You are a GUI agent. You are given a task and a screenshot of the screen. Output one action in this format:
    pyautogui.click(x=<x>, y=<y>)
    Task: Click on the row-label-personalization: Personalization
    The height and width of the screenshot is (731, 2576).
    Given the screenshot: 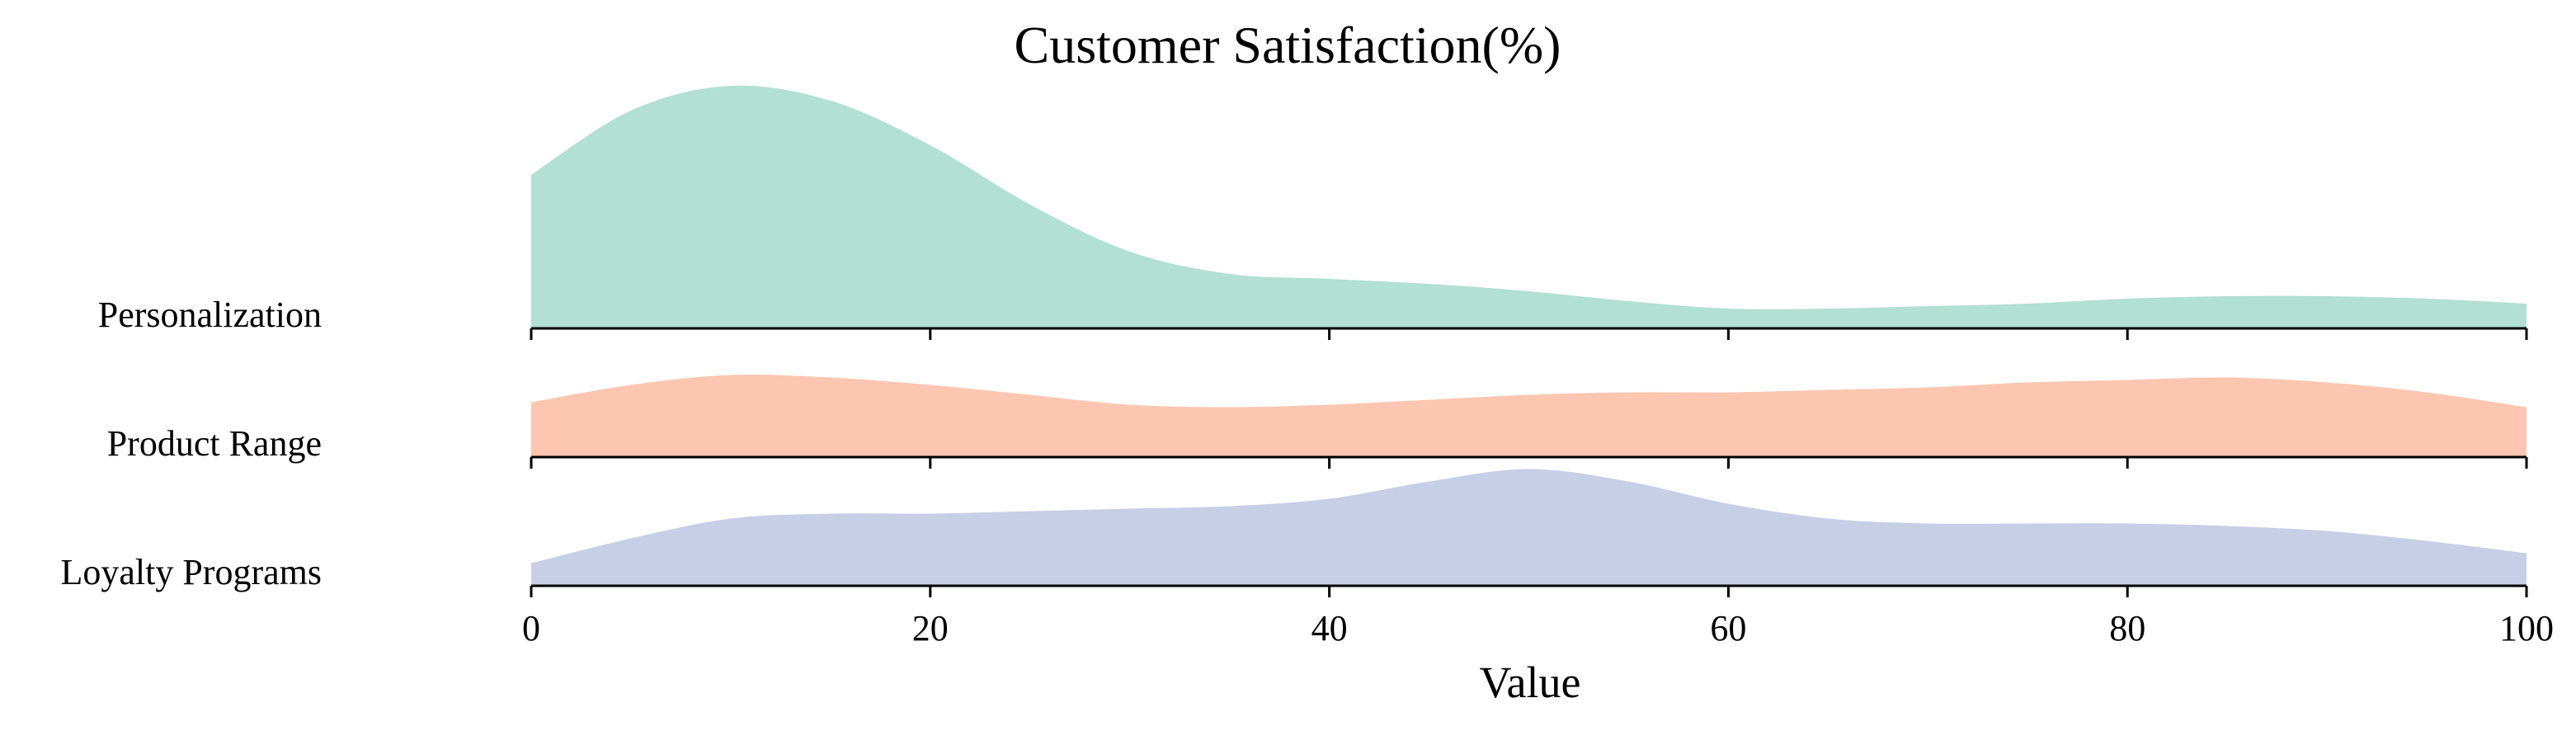 What is the action you would take?
    pyautogui.click(x=210, y=315)
    